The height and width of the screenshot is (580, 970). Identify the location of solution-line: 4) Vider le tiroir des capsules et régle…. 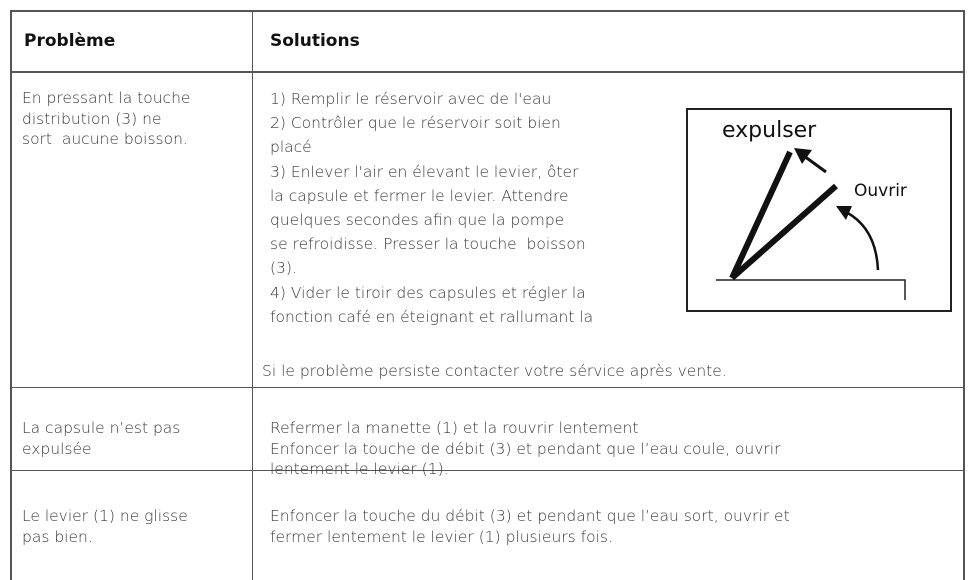
(428, 292).